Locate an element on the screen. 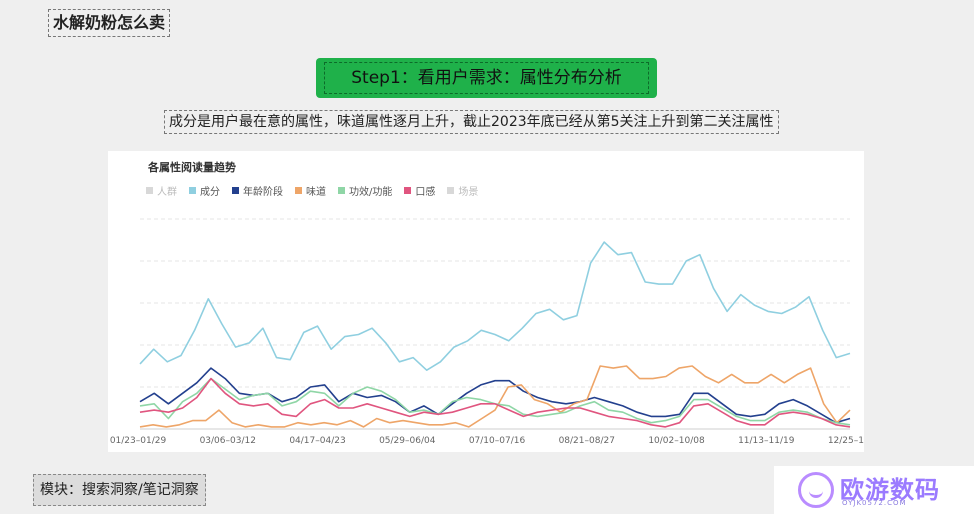  chart-title: 各属性阅读量趋势 is located at coordinates (192, 167).